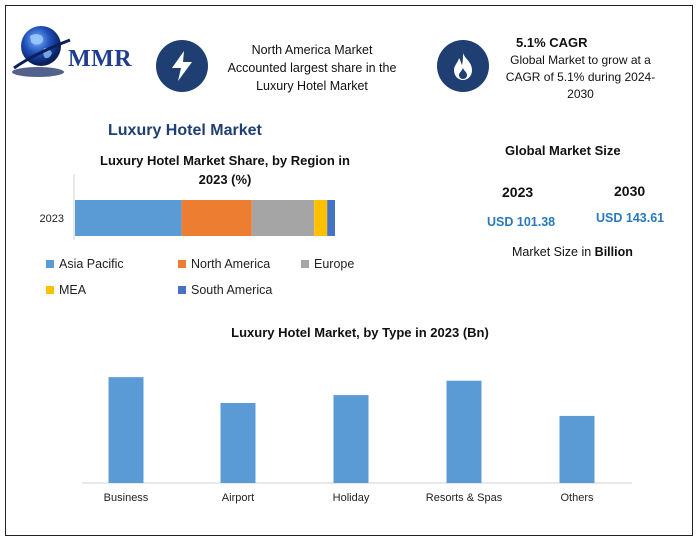 This screenshot has height=541, width=698. What do you see at coordinates (128, 218) in the screenshot?
I see `region-bar-asia-pacific` at bounding box center [128, 218].